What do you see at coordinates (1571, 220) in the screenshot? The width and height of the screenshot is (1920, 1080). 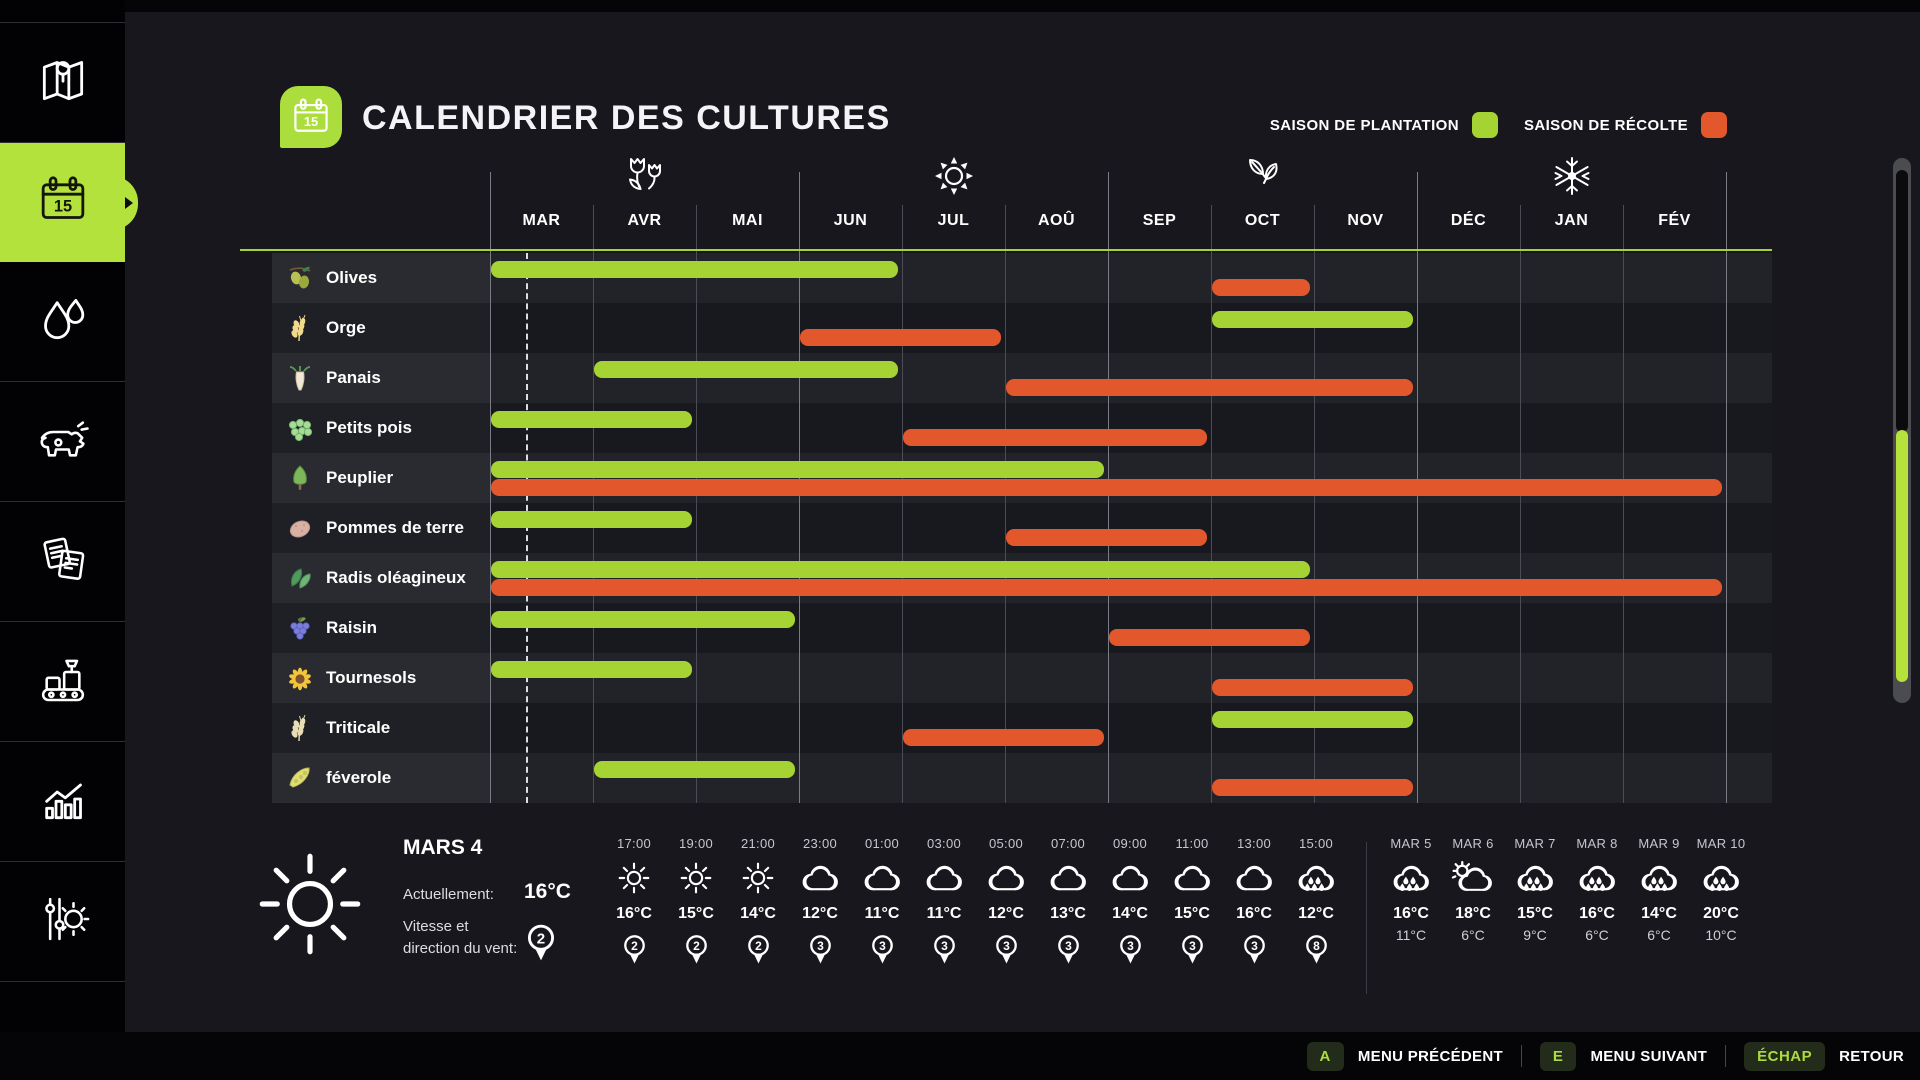 I see `month-label: JAN` at bounding box center [1571, 220].